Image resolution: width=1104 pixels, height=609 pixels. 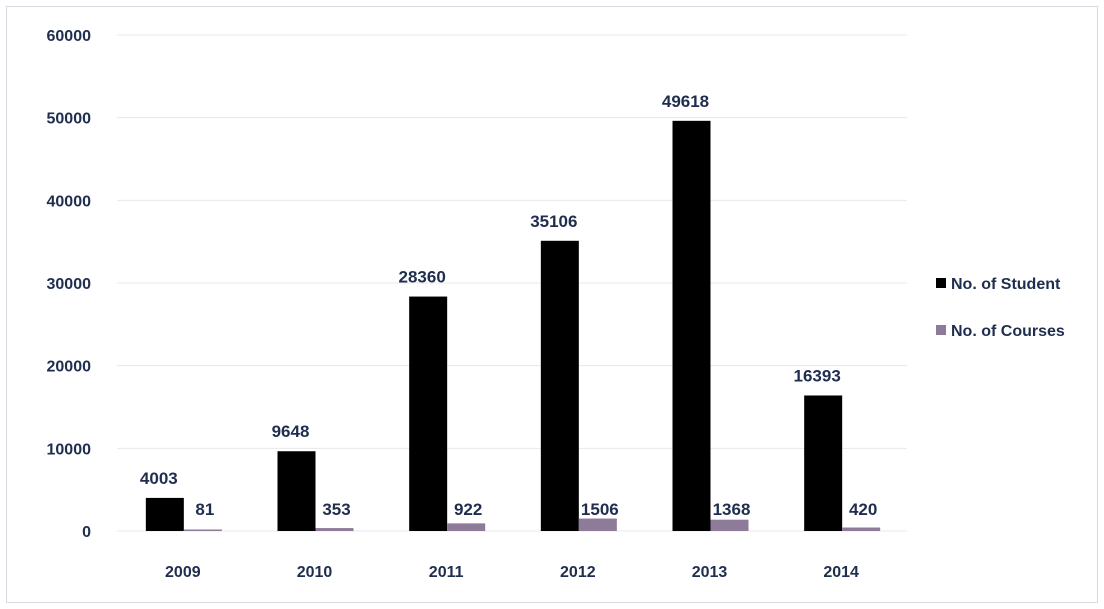 I want to click on x-category-label: 2011, so click(x=446, y=572).